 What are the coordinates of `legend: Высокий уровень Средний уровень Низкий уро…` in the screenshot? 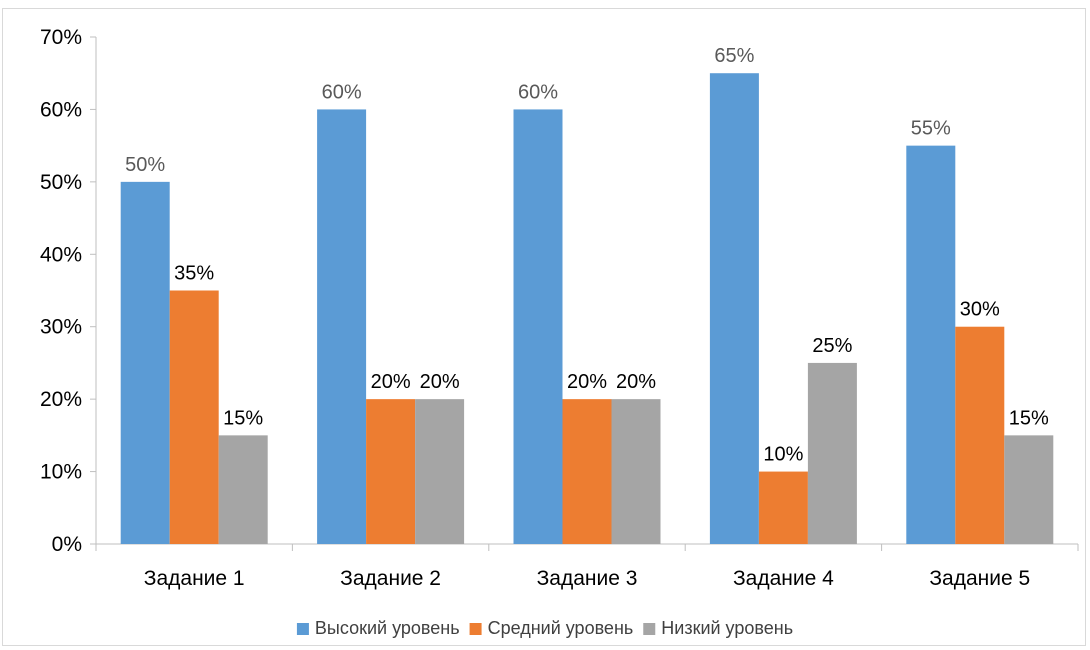 It's located at (544, 628).